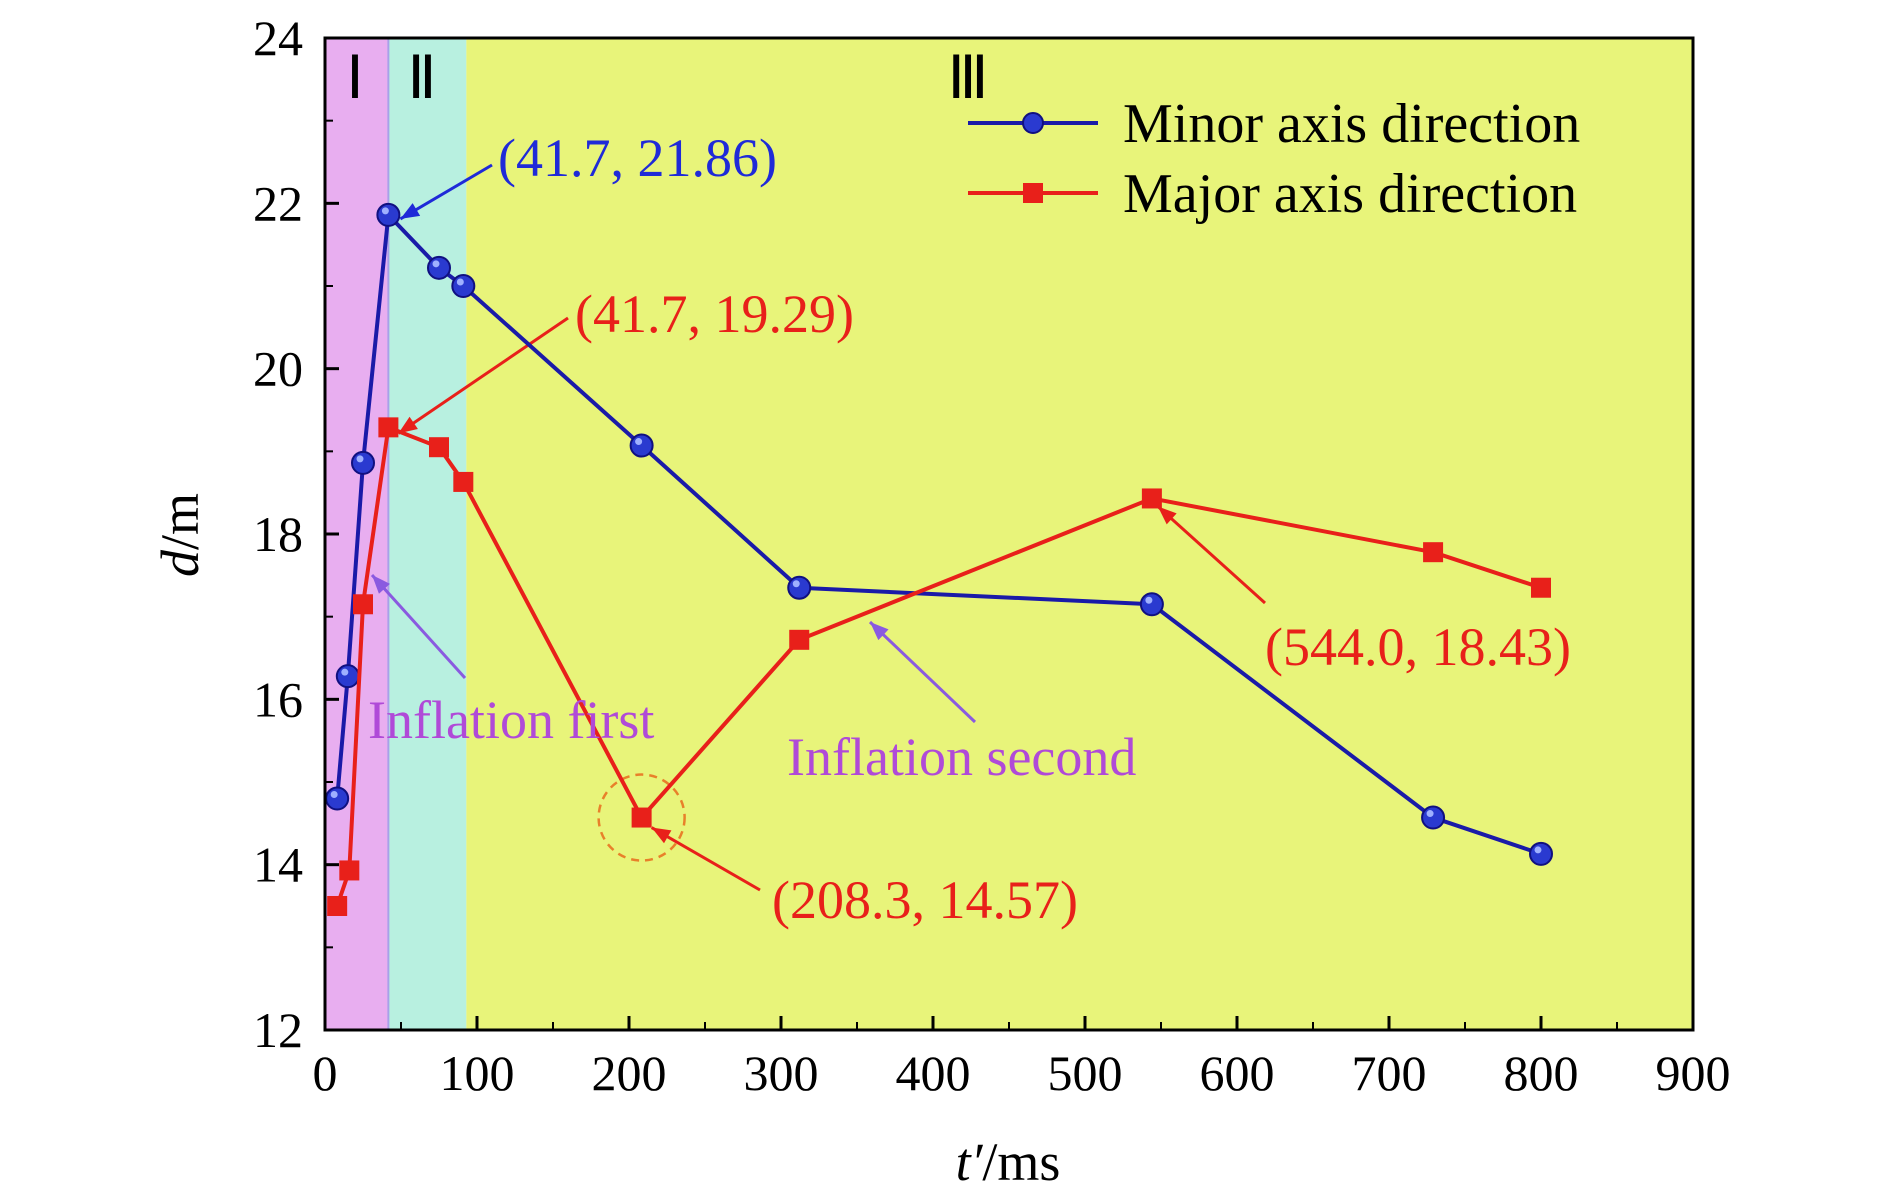 The width and height of the screenshot is (1890, 1200). I want to click on x-axis-ticks: 0 100 200 300 400 500 600 700 800 900, so click(1022, 1058).